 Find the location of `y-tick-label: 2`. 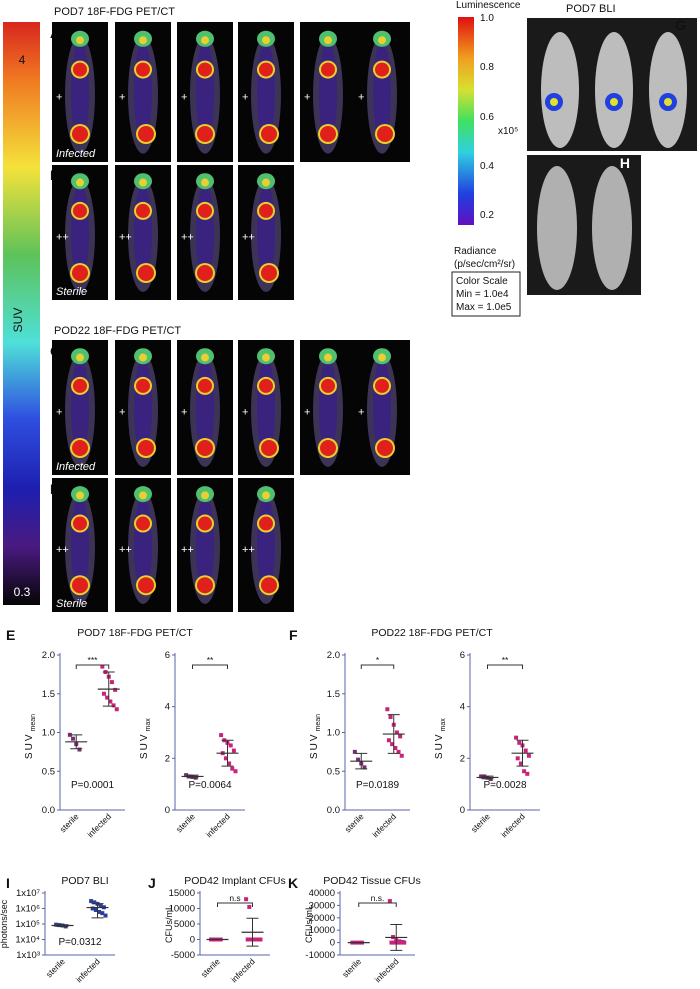

y-tick-label: 2 is located at coordinates (462, 758).